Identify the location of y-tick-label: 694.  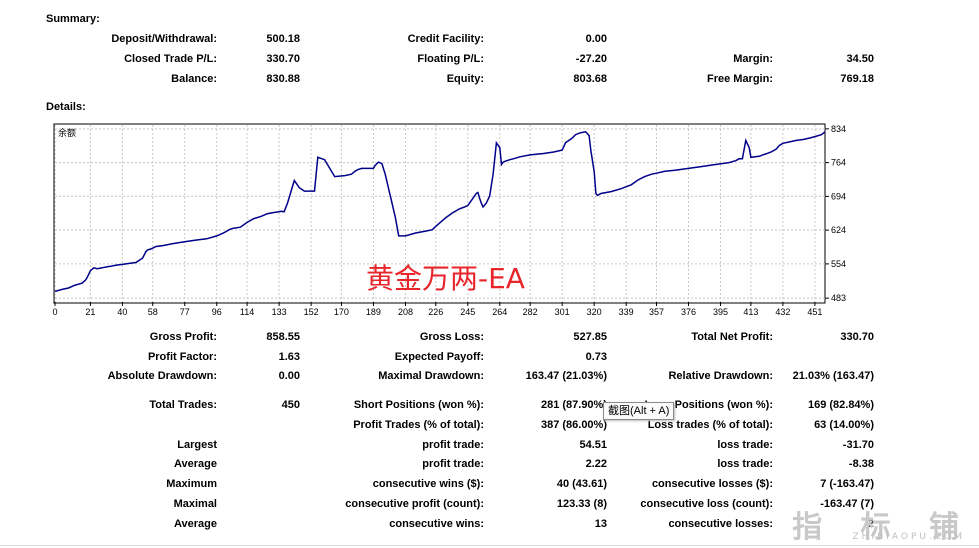
(838, 196).